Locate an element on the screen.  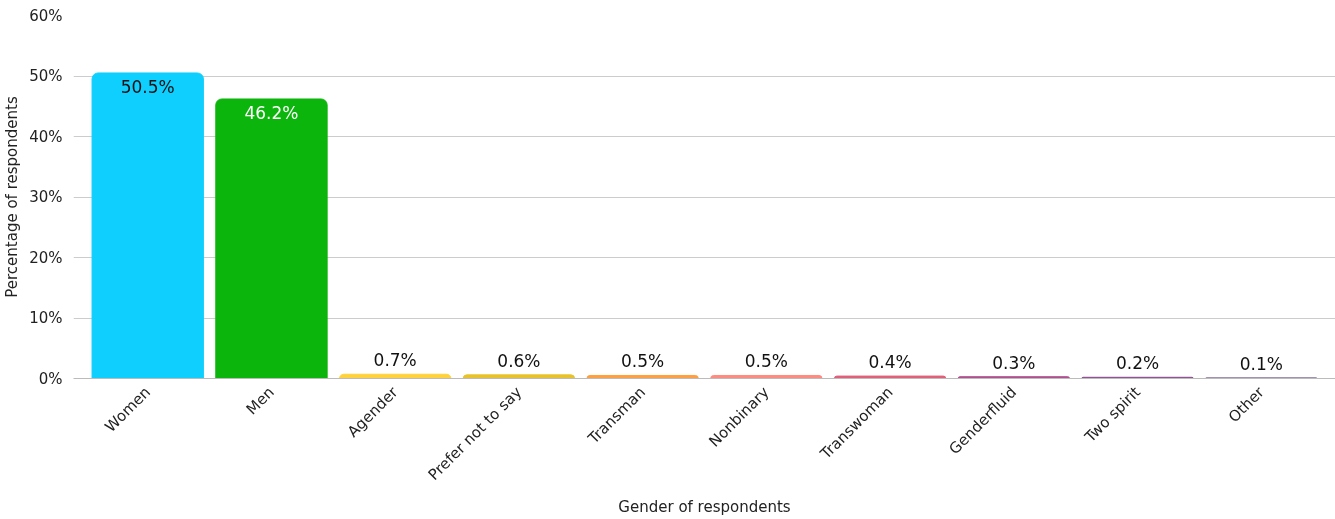
data-label: 0.6% is located at coordinates (519, 360).